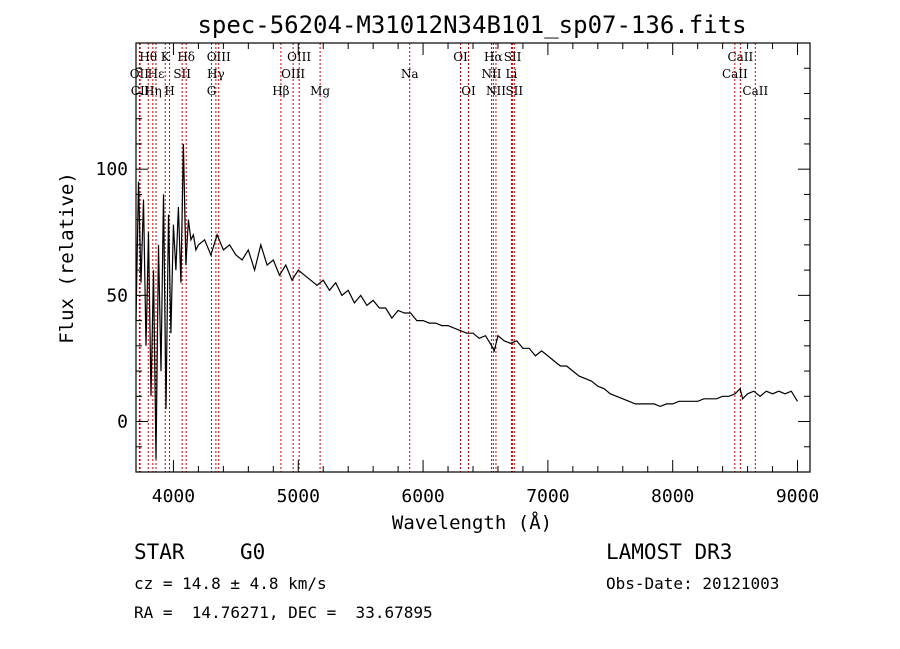 Image resolution: width=900 pixels, height=649 pixels. Describe the element at coordinates (216, 74) in the screenshot. I see `spectral-line-label: Hγ` at that location.